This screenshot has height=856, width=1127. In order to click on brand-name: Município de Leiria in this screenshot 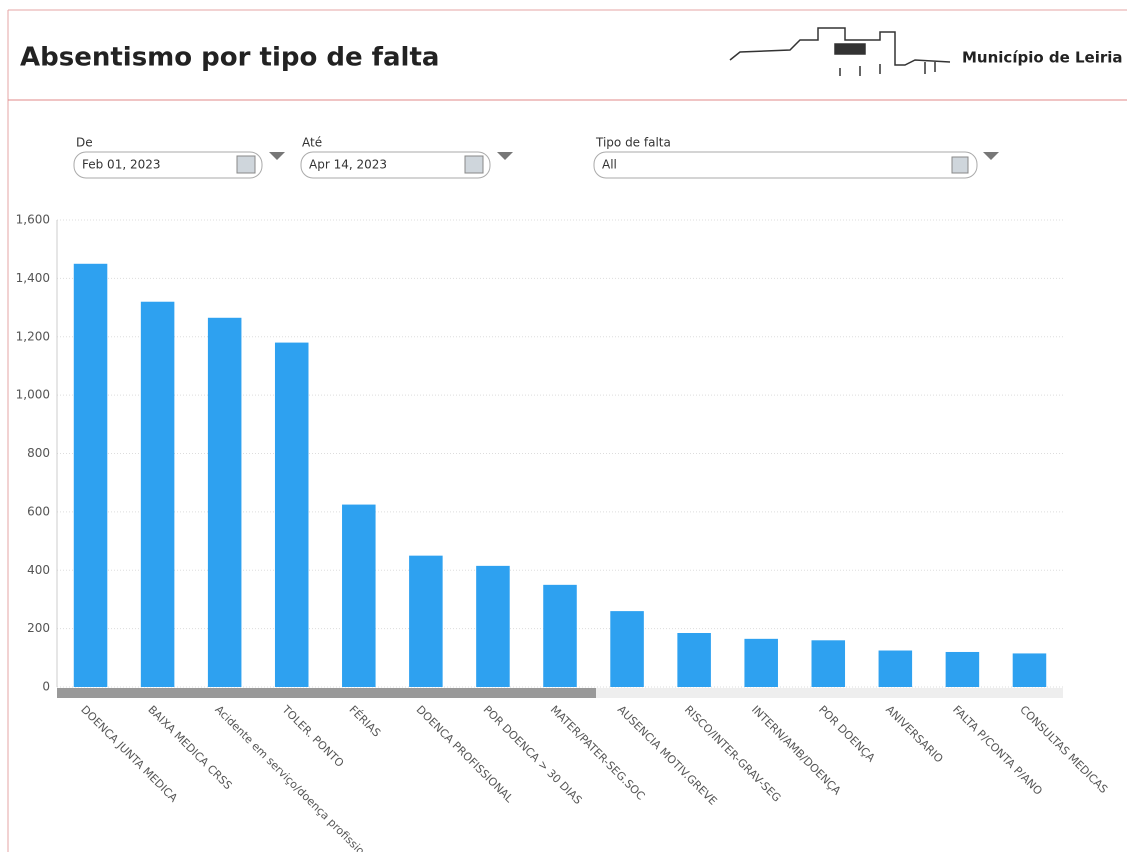, I will do `click(1042, 58)`.